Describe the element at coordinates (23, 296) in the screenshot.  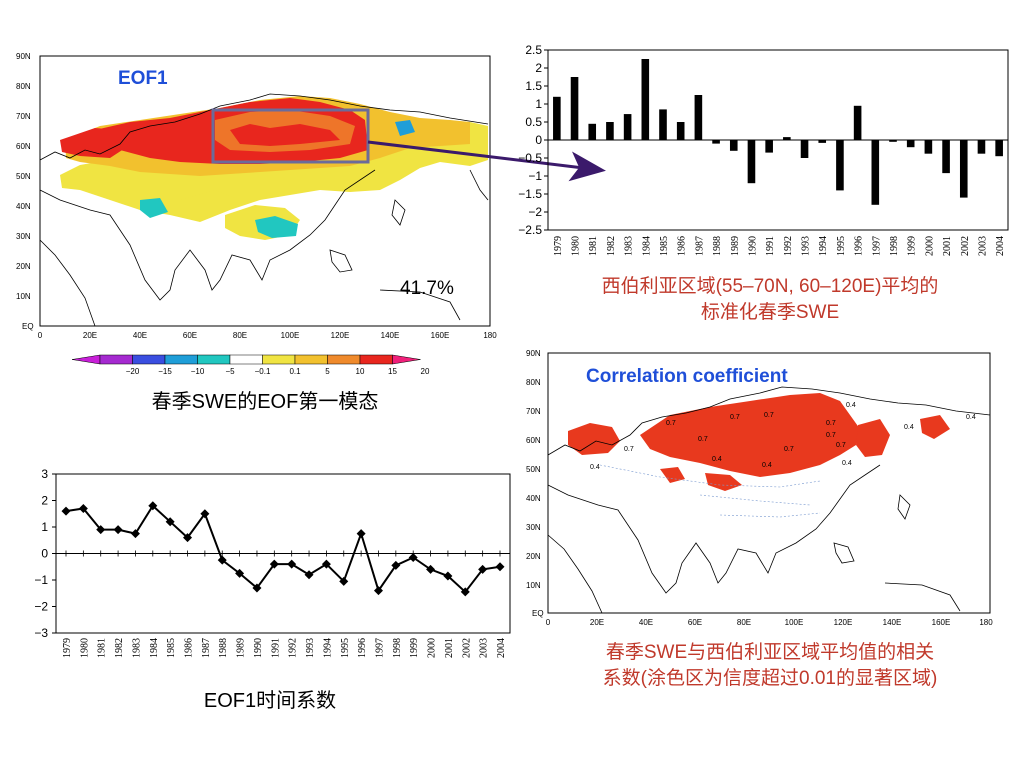
I see `eof-lat-10: 10N` at that location.